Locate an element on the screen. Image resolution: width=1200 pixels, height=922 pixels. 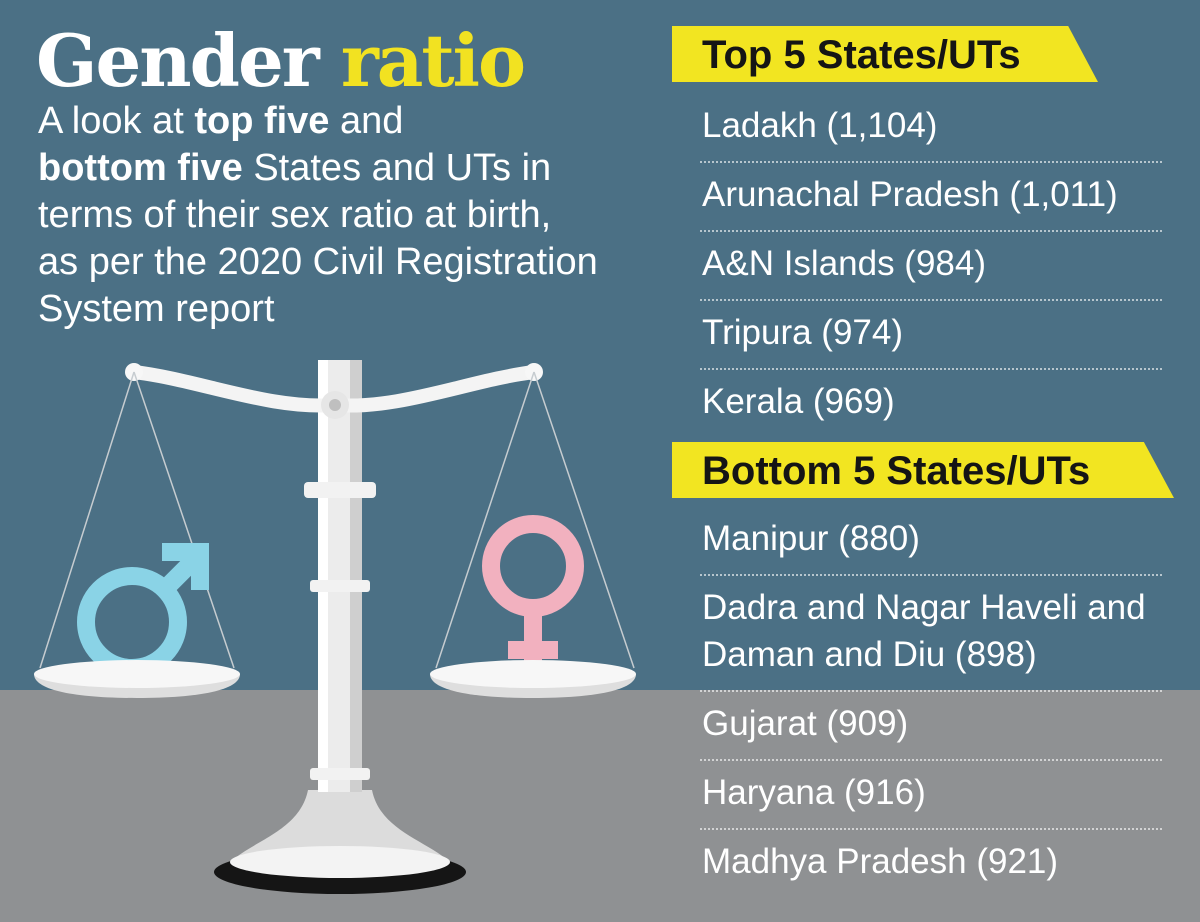
top-states-label: Top 5 States/UTs is located at coordinates (861, 55).